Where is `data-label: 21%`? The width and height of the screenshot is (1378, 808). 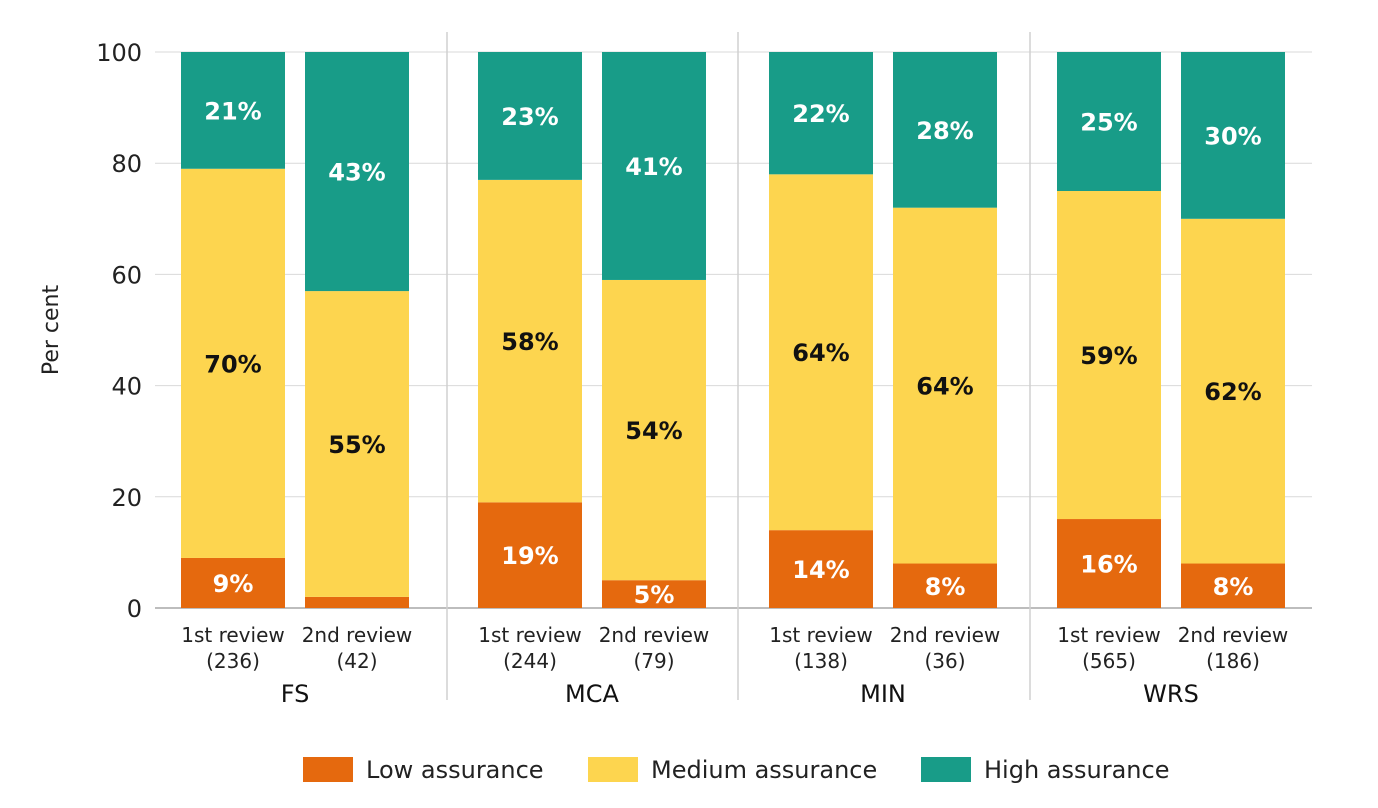 data-label: 21% is located at coordinates (232, 111).